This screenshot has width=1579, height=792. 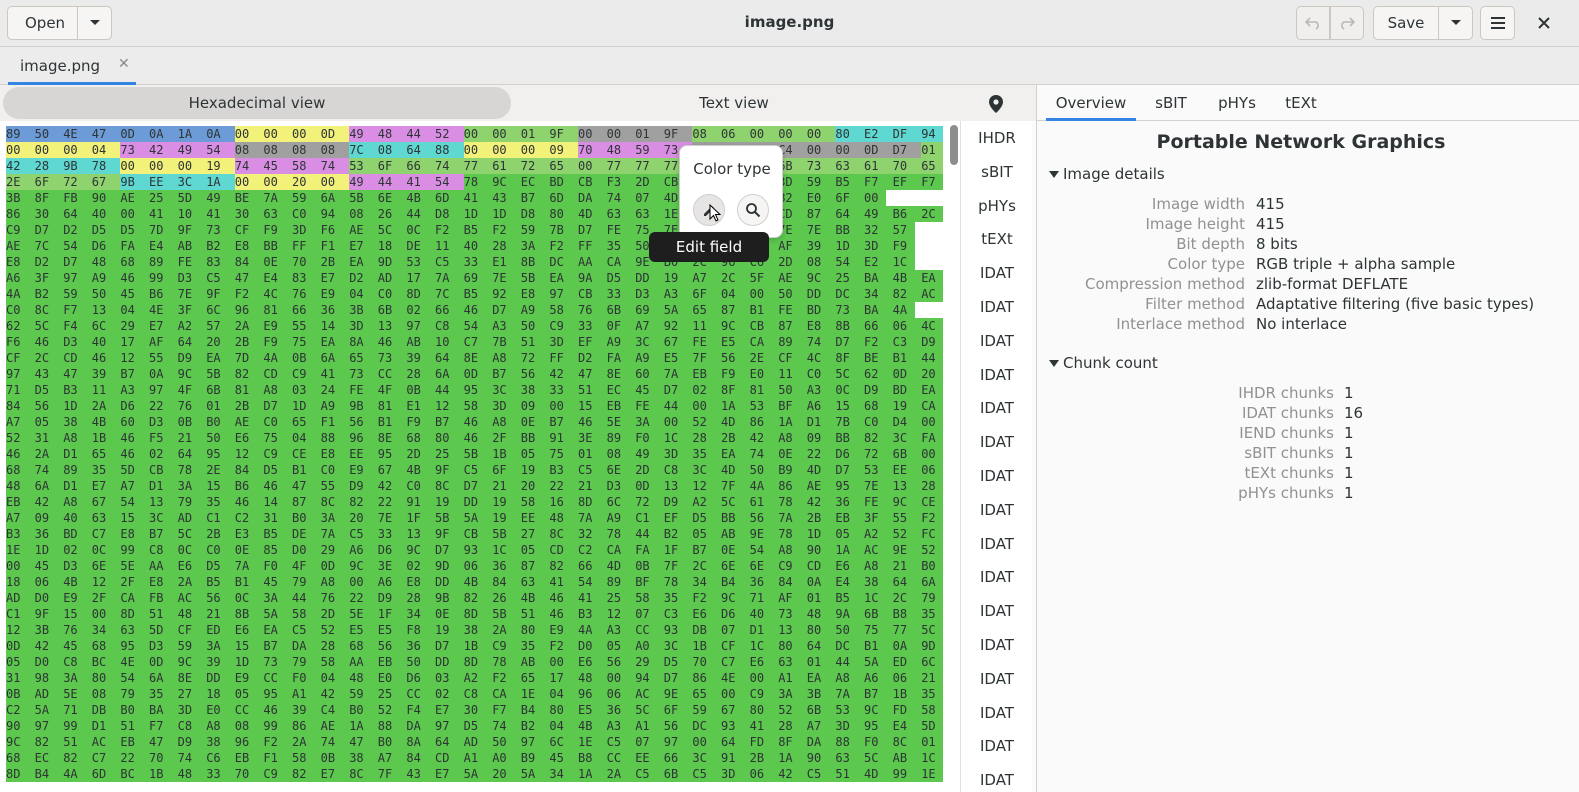 What do you see at coordinates (249, 230) in the screenshot?
I see `hex-byte: CF` at bounding box center [249, 230].